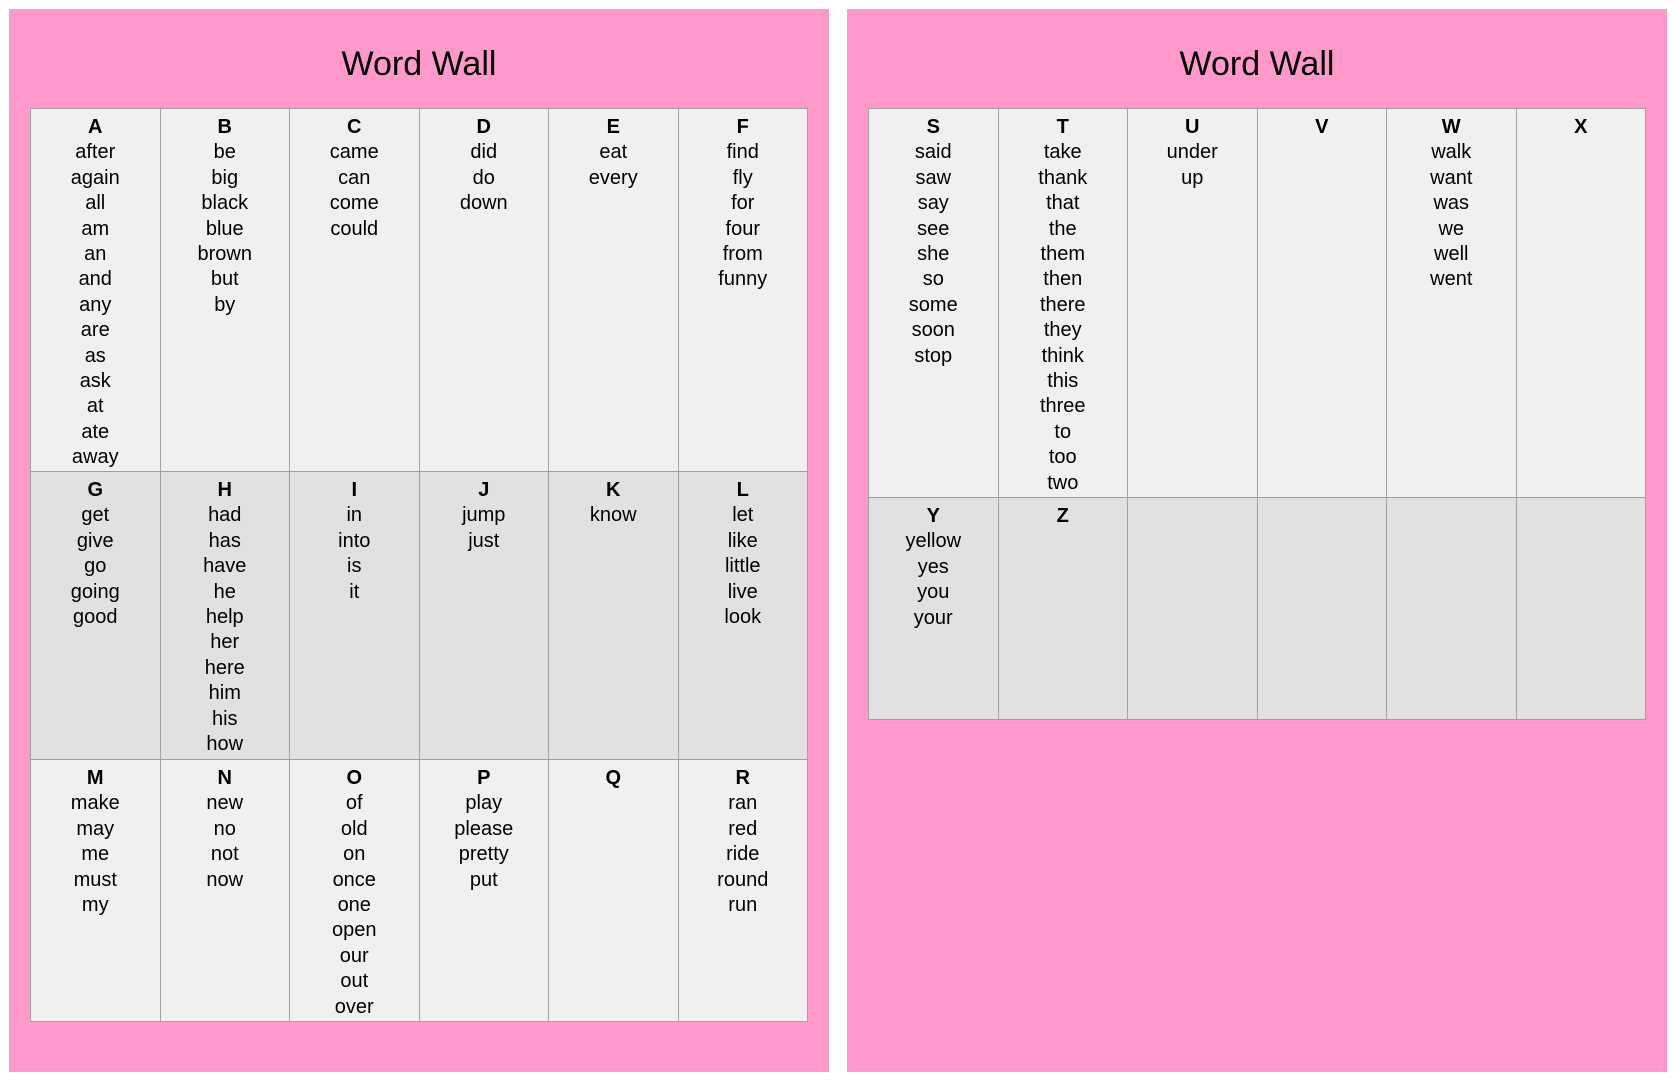  I want to click on sight-word: new, so click(225, 803).